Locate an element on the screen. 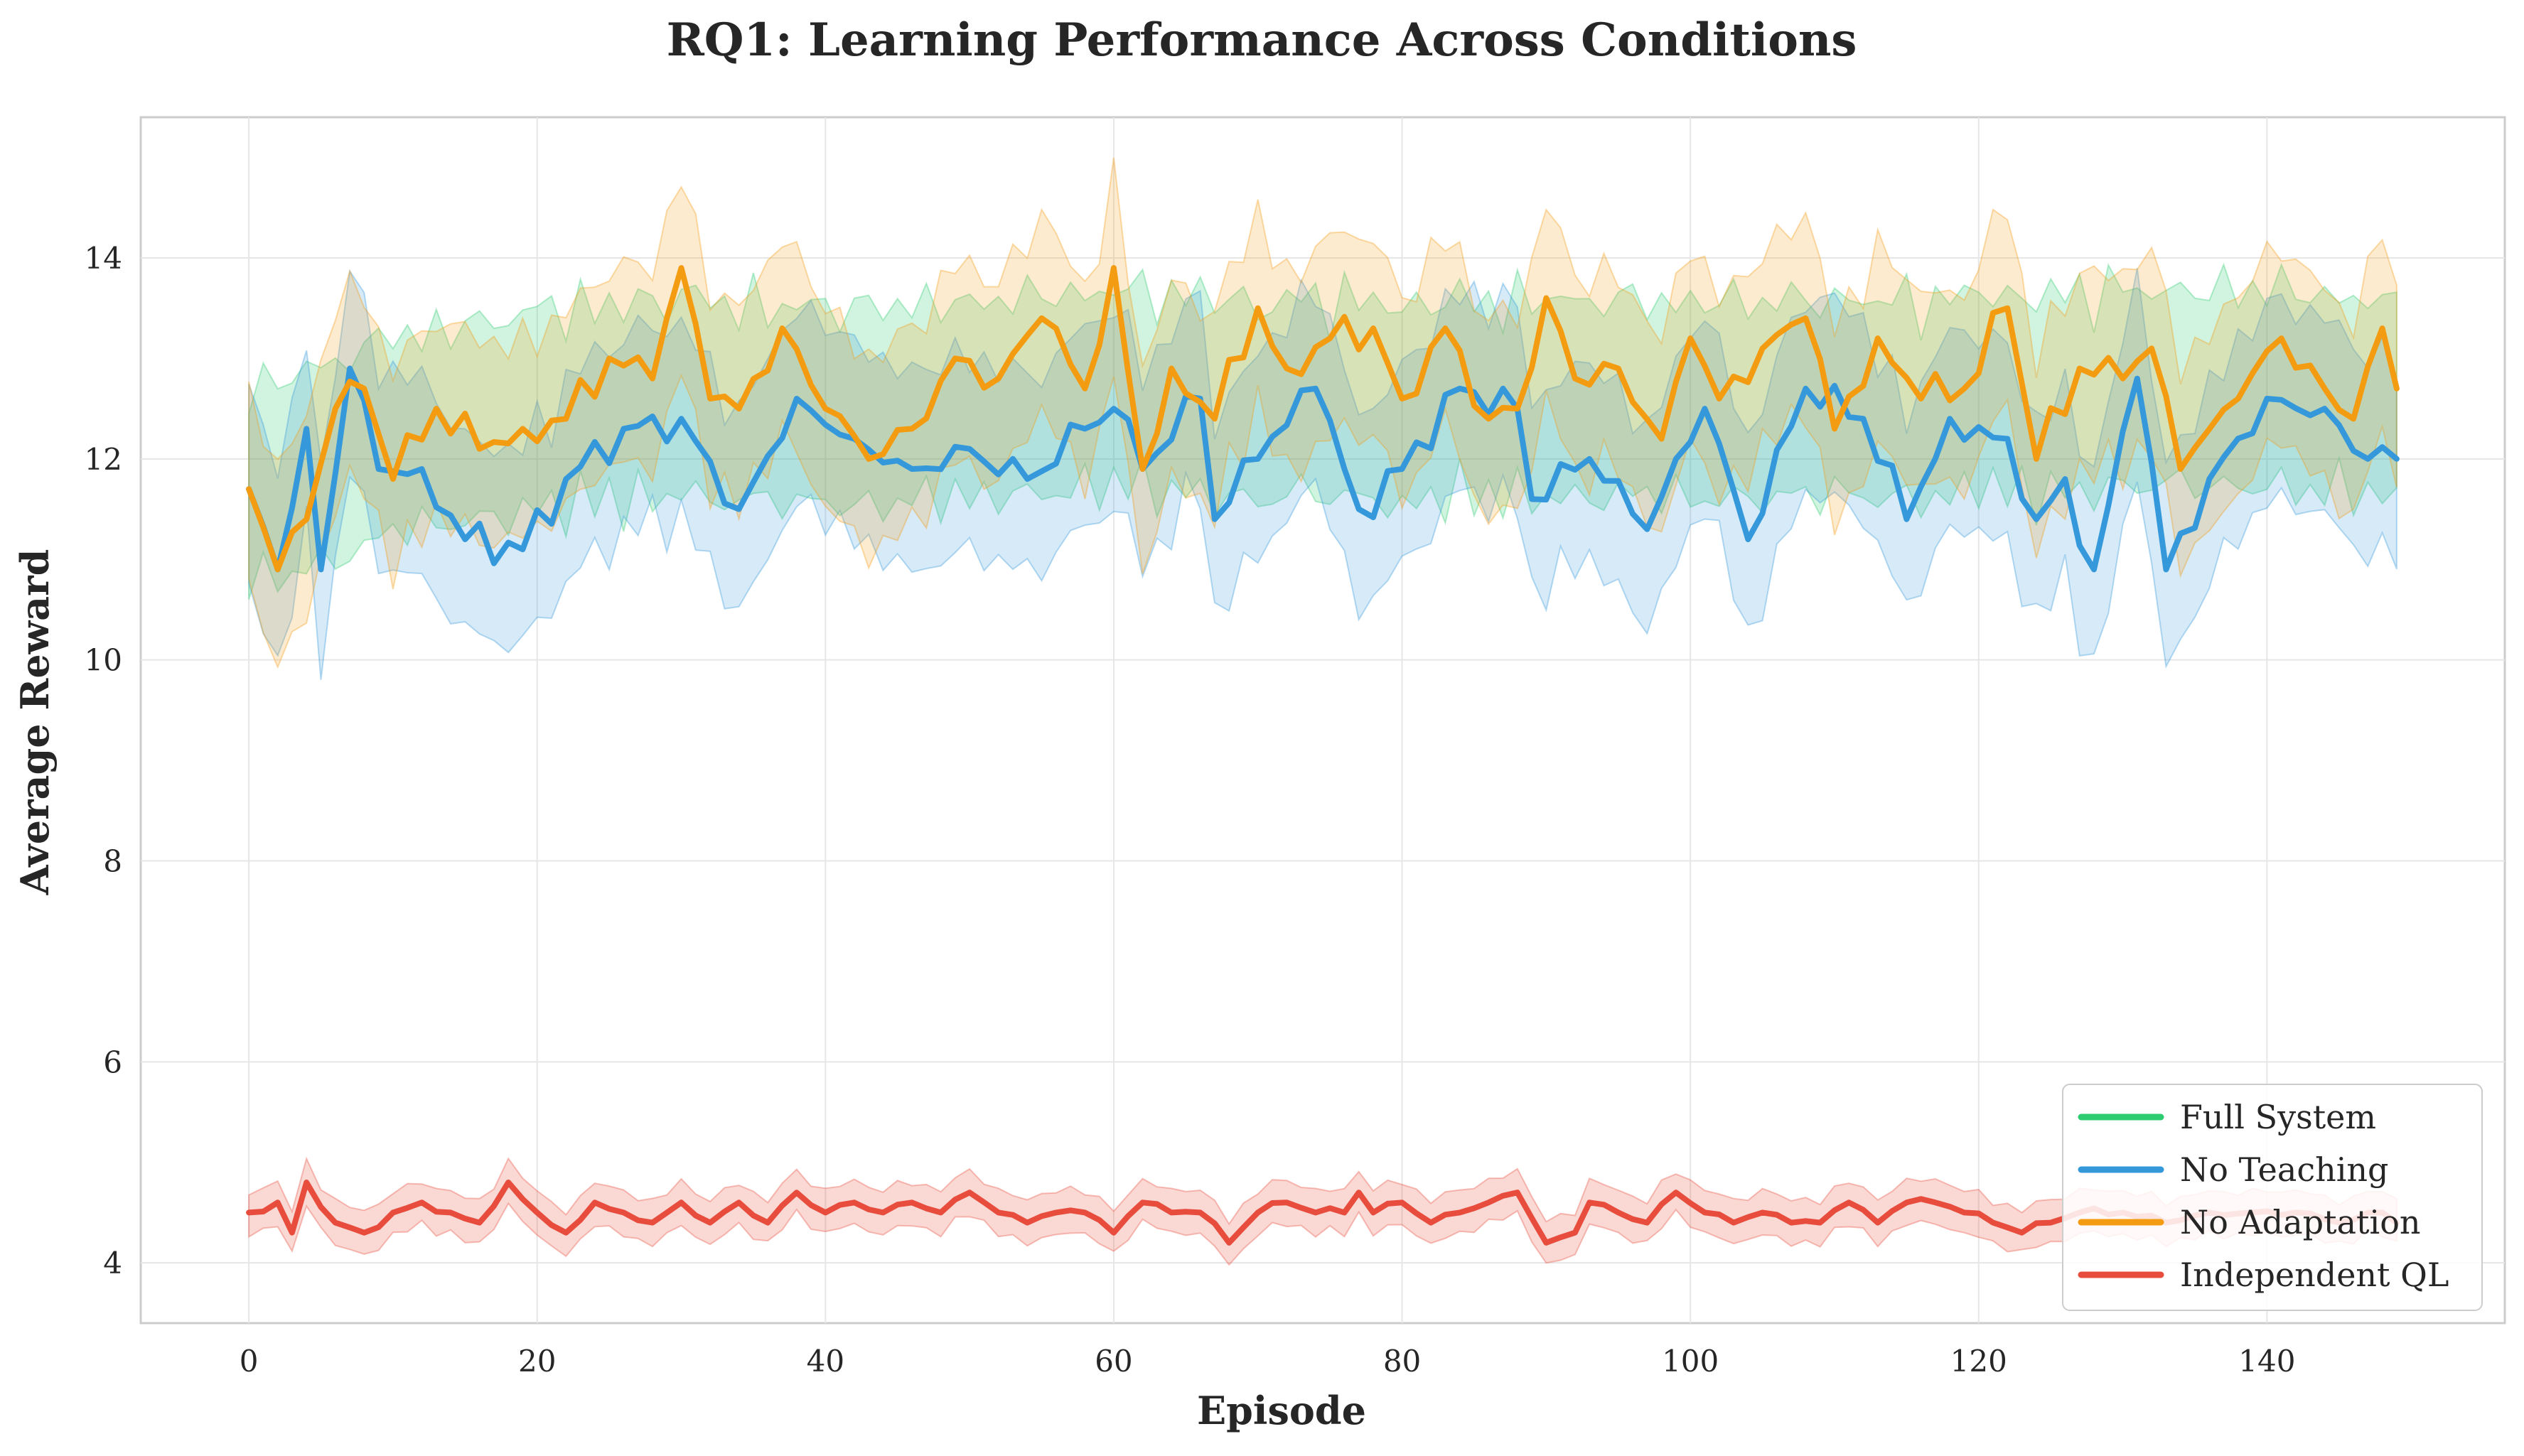 The height and width of the screenshot is (1456, 2524). x-axis-ticks: 0 20 40 60 80 100 120 140 is located at coordinates (1268, 1361).